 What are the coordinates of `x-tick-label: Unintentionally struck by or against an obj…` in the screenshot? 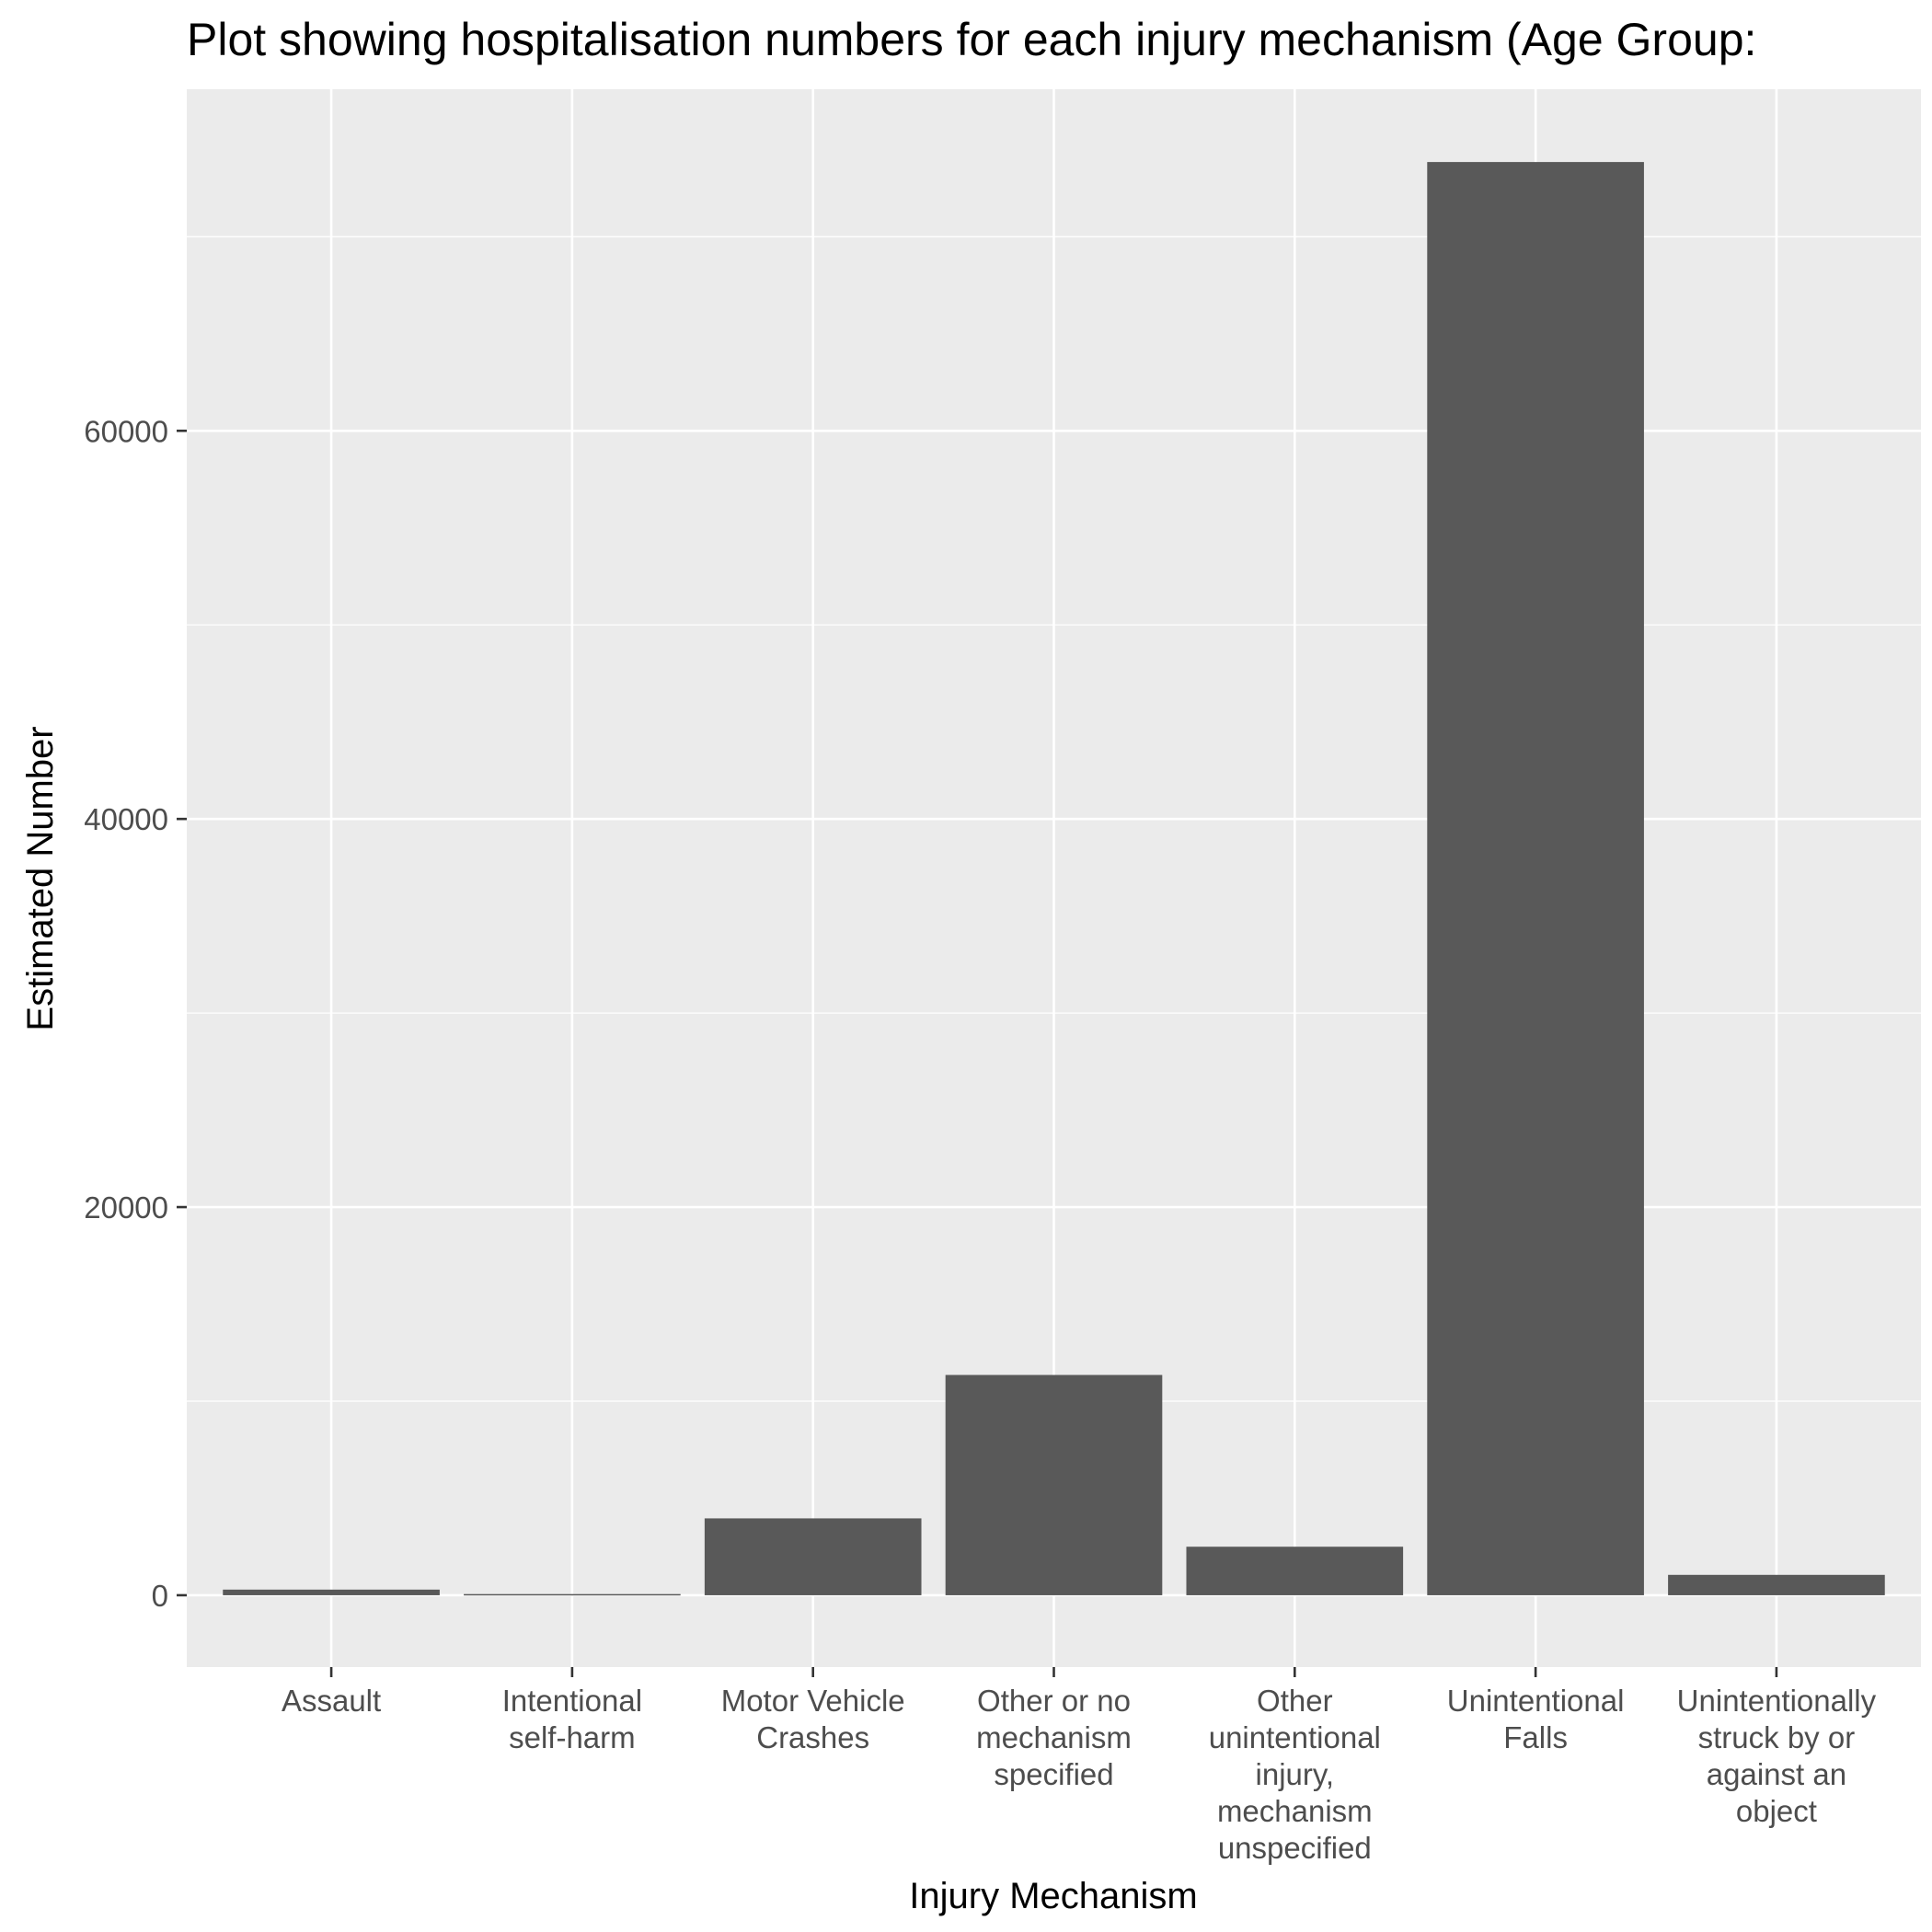 It's located at (1777, 1756).